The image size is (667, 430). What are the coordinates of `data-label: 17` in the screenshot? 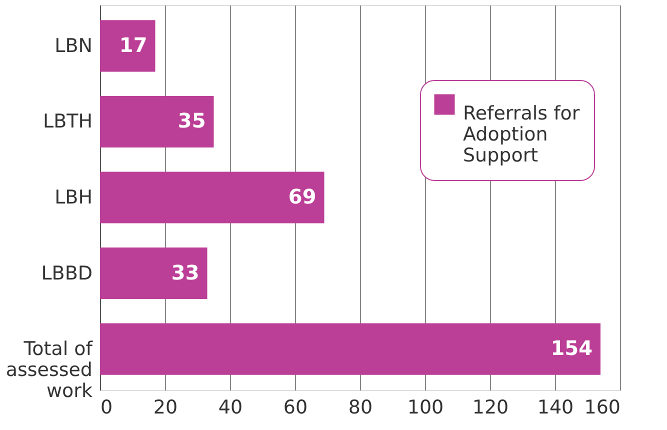 It's located at (133, 44).